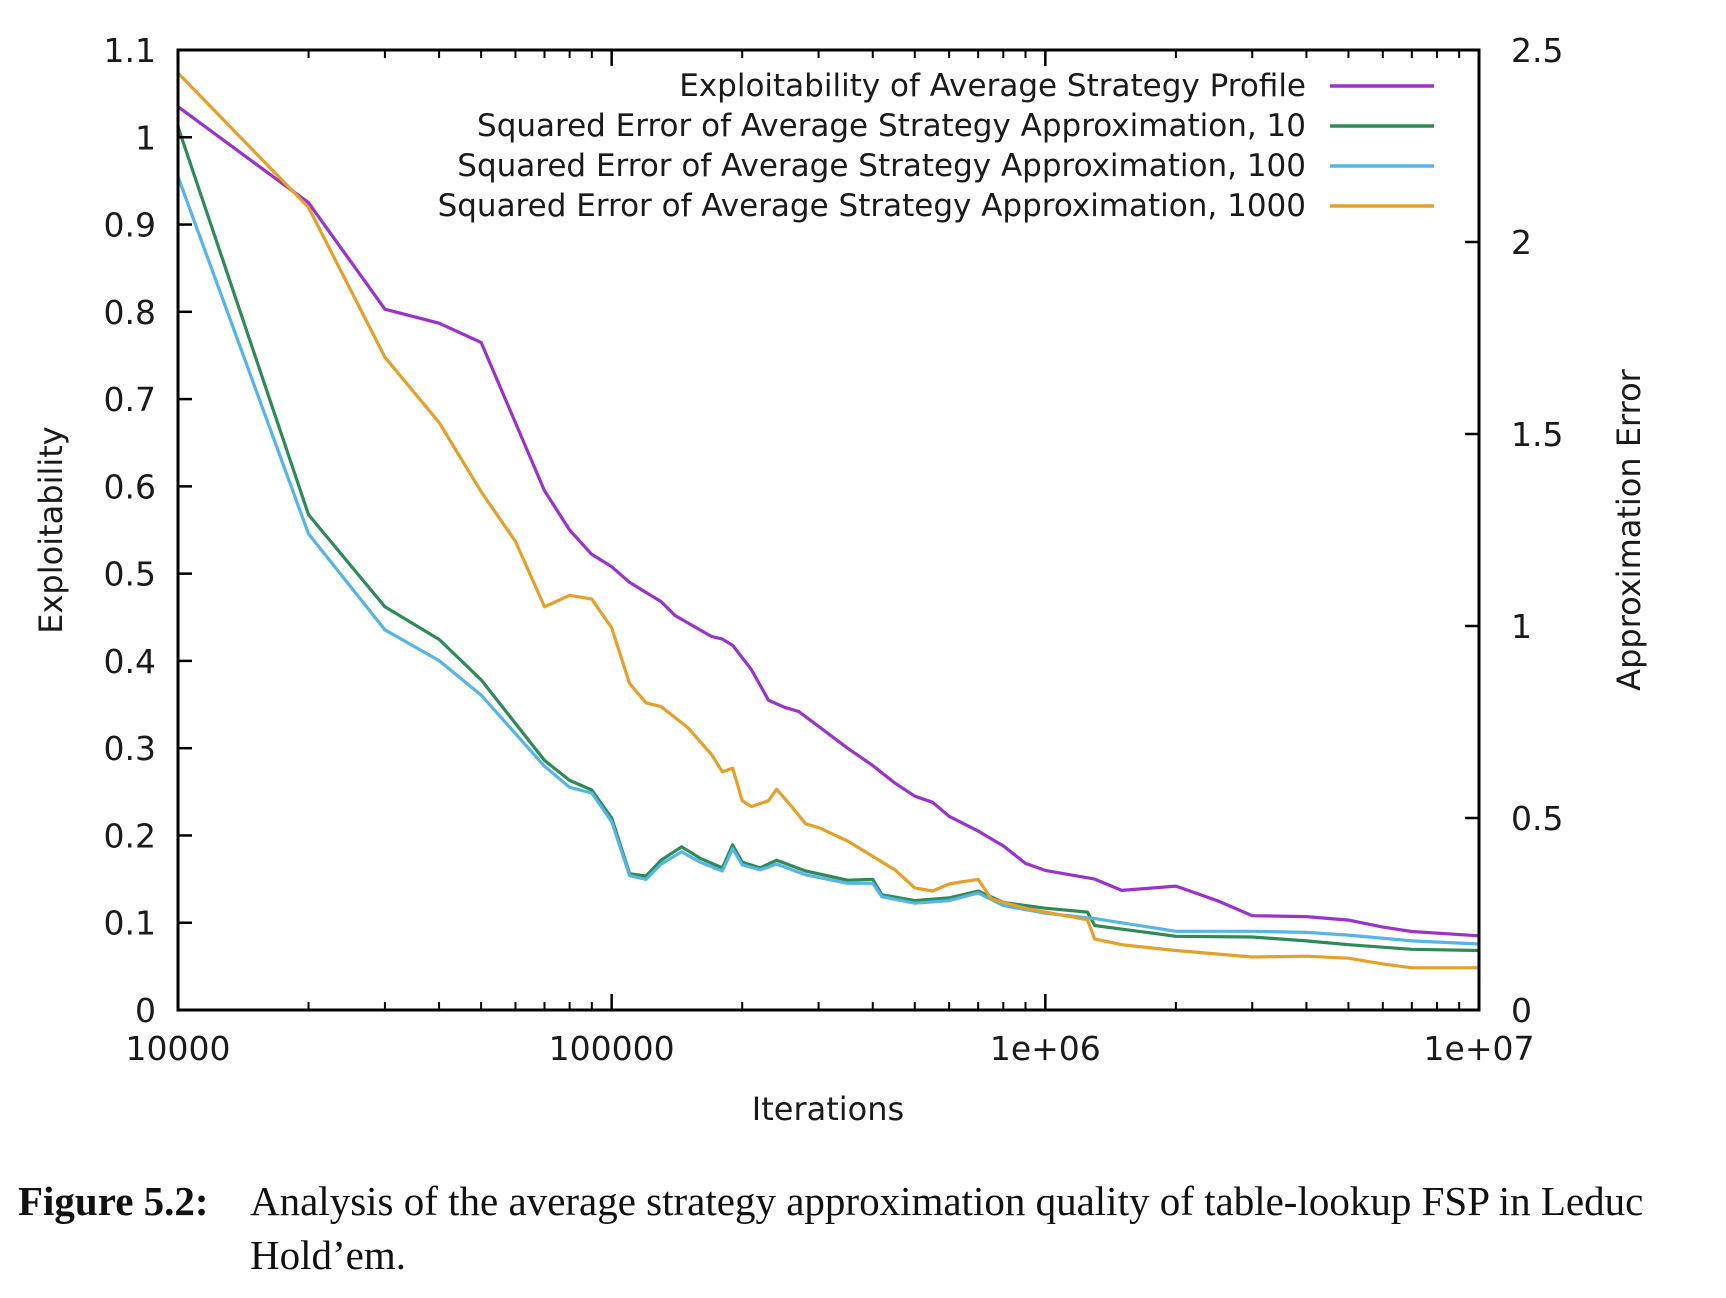 Image resolution: width=1726 pixels, height=1298 pixels. I want to click on y2-axis-title: Approximation Error, so click(1629, 529).